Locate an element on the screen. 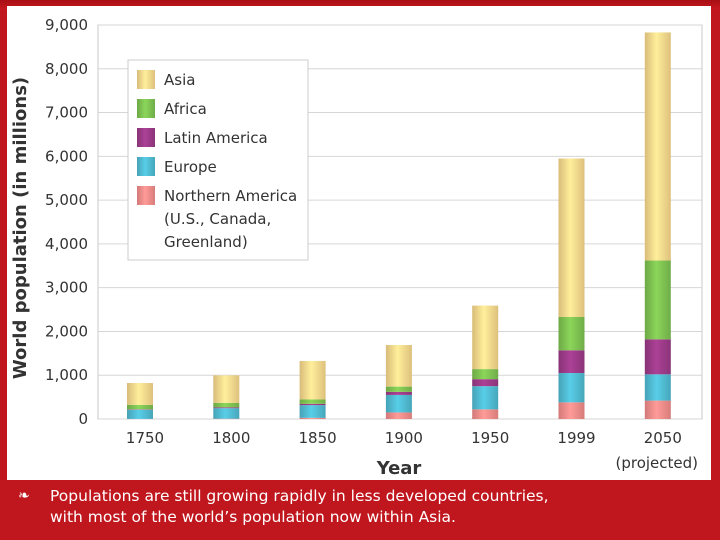  y-tick-label: 8,000 is located at coordinates (66, 69).